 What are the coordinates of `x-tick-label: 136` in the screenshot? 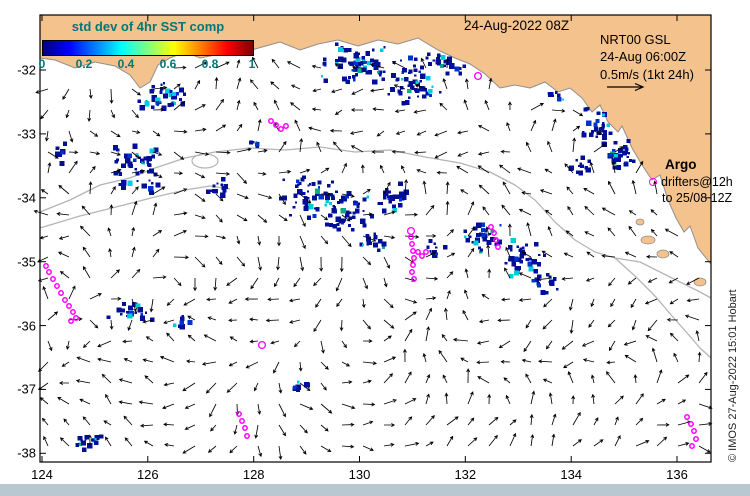 It's located at (677, 474).